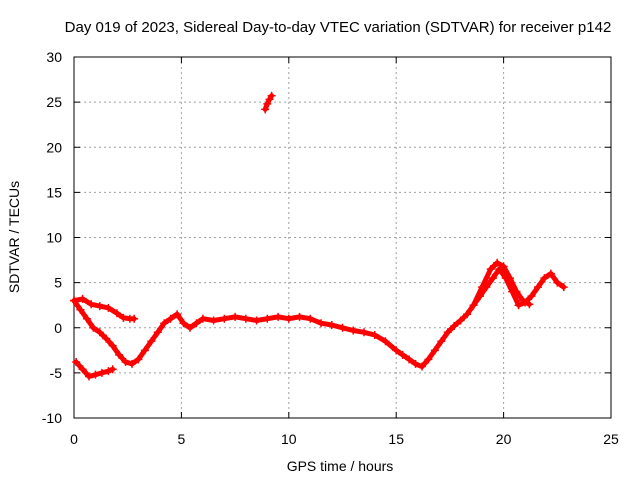 This screenshot has width=640, height=480. What do you see at coordinates (58, 328) in the screenshot?
I see `y-tick-label: 0` at bounding box center [58, 328].